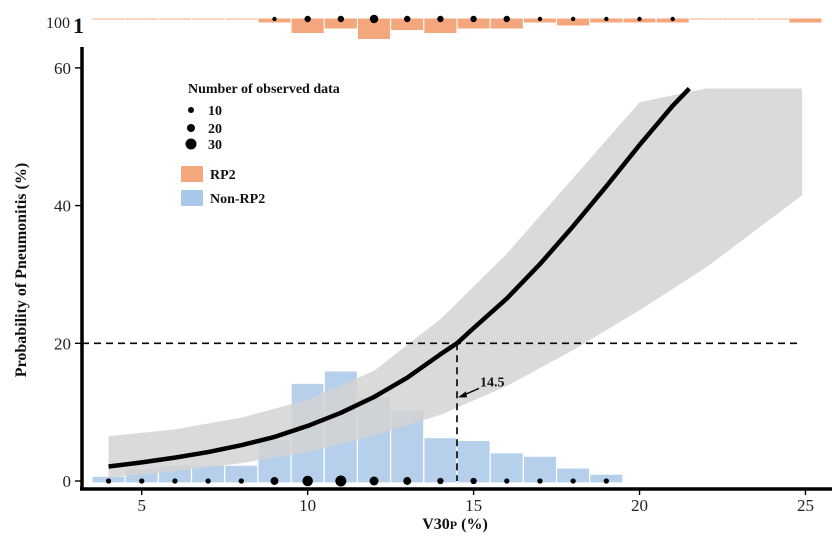 The height and width of the screenshot is (536, 832). What do you see at coordinates (472, 524) in the screenshot?
I see `x-axis-title-unit: (%)` at bounding box center [472, 524].